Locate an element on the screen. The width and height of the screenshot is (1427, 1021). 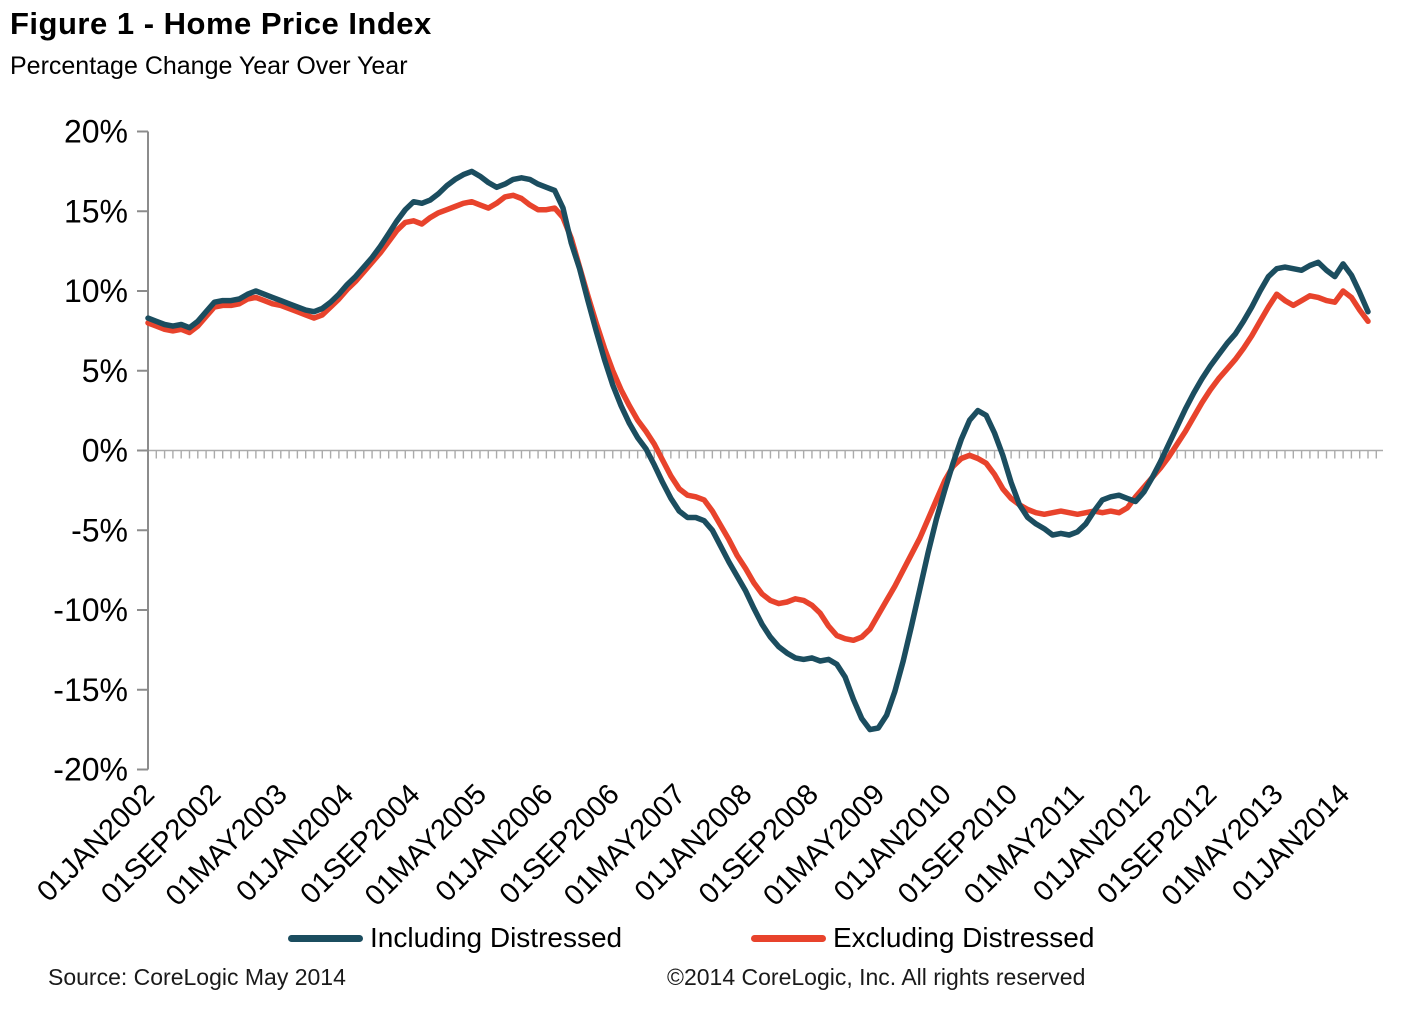
legend-label-including-distressed: Including Distressed is located at coordinates (496, 937).